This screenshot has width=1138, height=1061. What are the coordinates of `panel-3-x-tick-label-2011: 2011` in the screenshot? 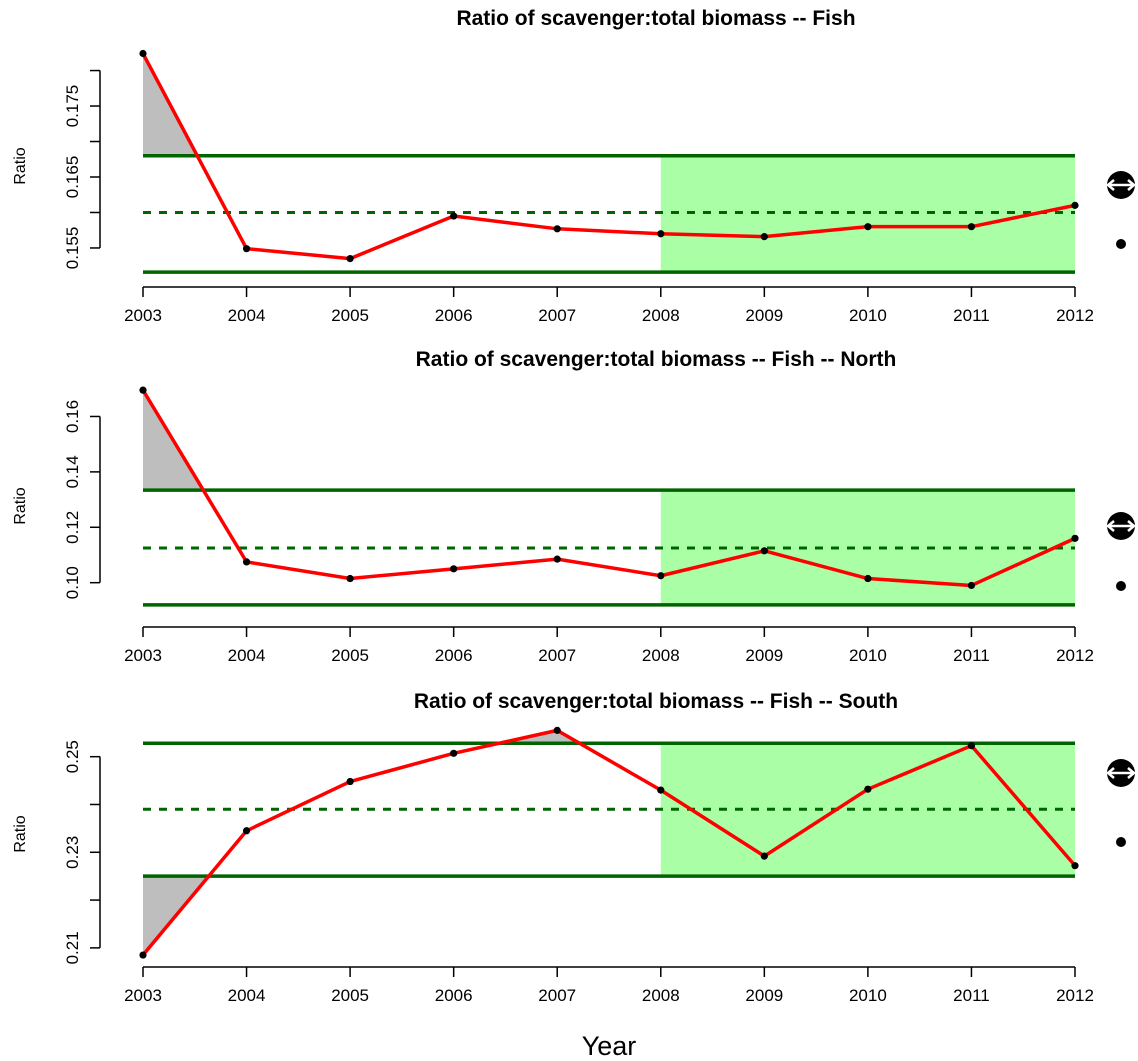 It's located at (971, 995).